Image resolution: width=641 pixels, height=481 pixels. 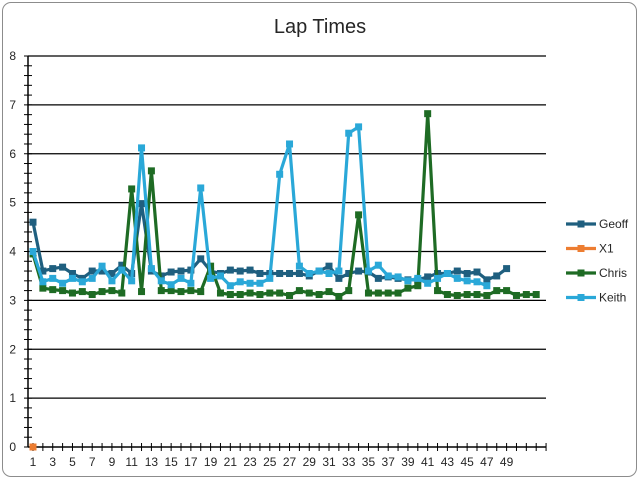 What do you see at coordinates (606, 249) in the screenshot?
I see `legend-label: X1` at bounding box center [606, 249].